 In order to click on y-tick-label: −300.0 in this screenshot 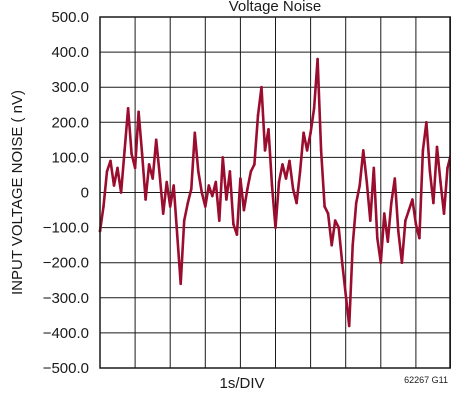, I will do `click(66, 298)`.